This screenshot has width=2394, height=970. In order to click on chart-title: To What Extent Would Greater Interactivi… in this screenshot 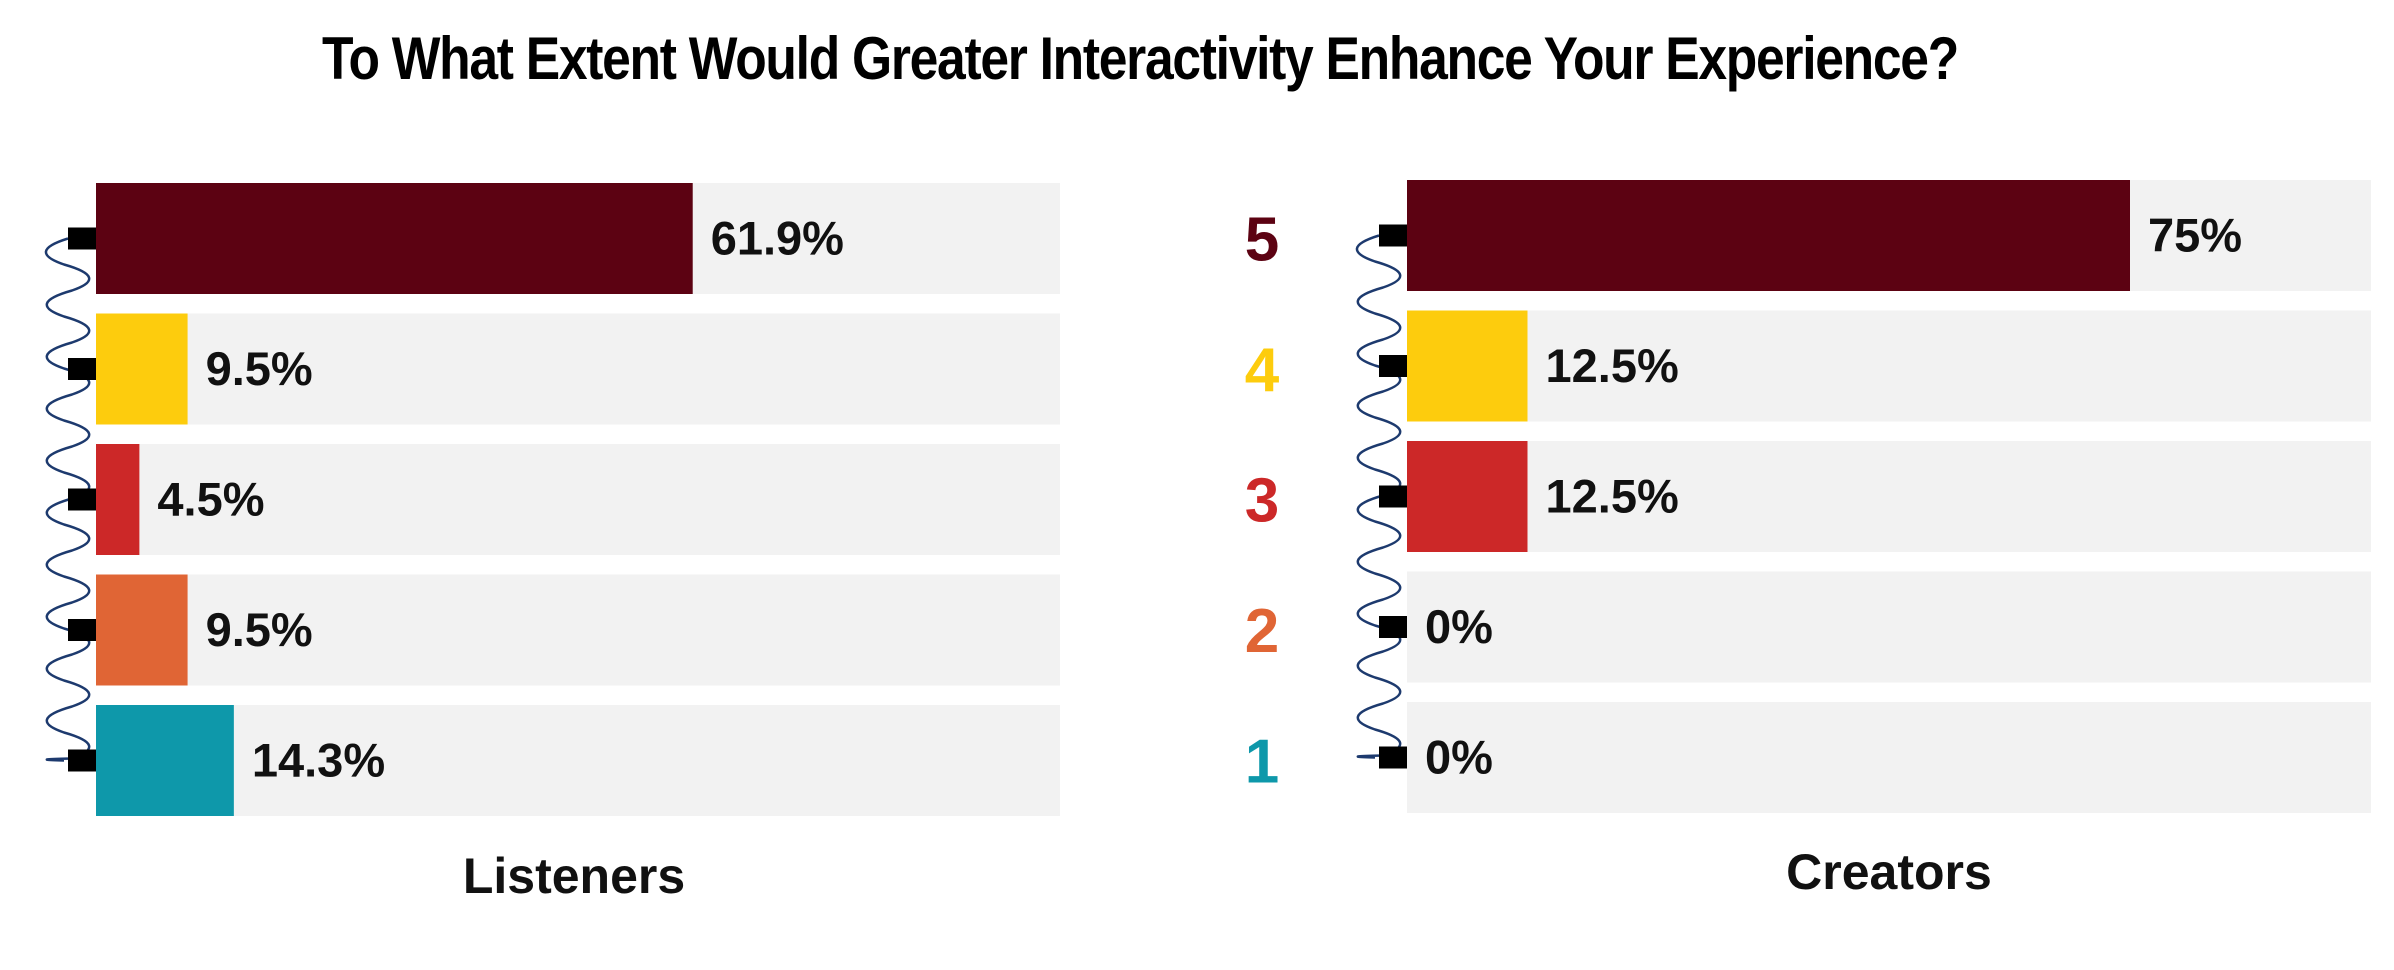, I will do `click(1140, 58)`.